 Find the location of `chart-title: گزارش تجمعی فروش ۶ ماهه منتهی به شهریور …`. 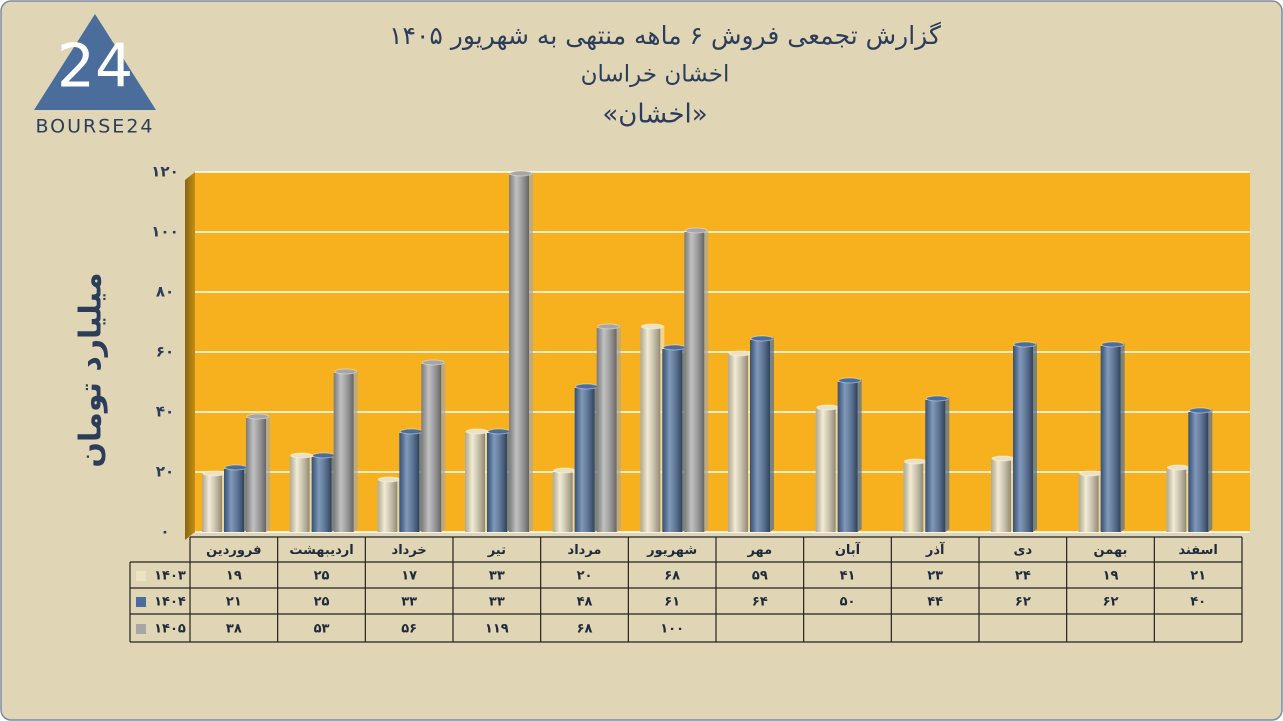

chart-title: گزارش تجمعی فروش ۶ ماهه منتهی به شهریور … is located at coordinates (665, 36).